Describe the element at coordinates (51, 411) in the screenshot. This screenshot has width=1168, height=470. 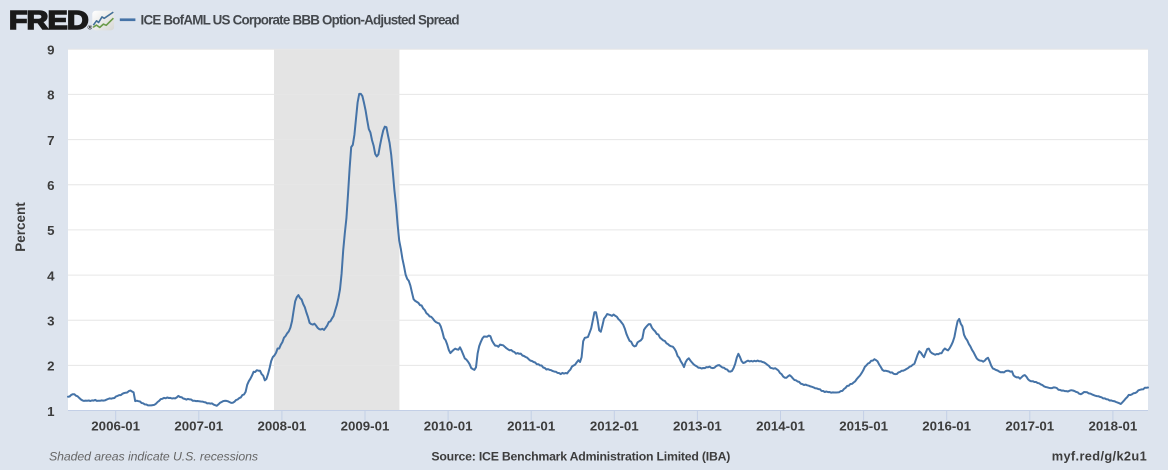
I see `svg-text: 1` at that location.